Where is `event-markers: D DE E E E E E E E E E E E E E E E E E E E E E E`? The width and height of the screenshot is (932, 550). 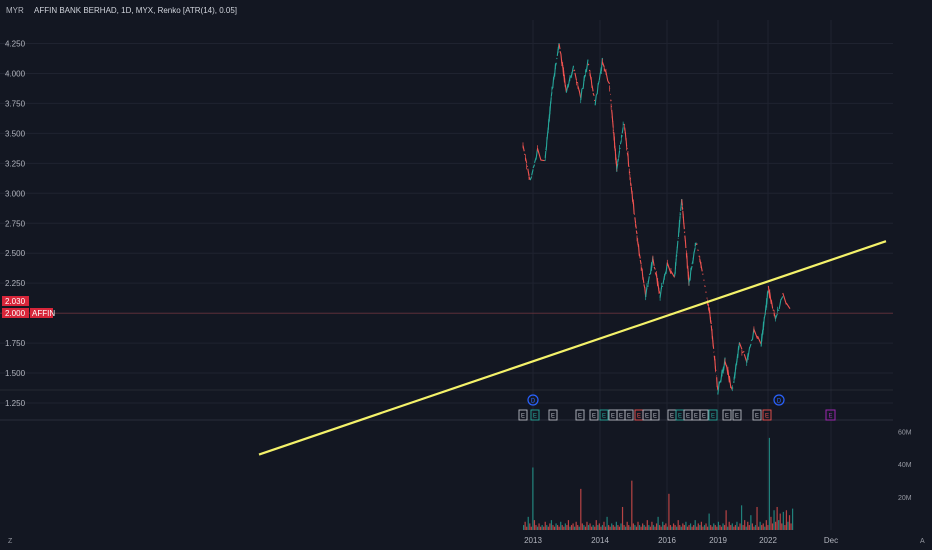 event-markers: D DE E E E E E E E E E E E E E E E E E E E E E E is located at coordinates (677, 407).